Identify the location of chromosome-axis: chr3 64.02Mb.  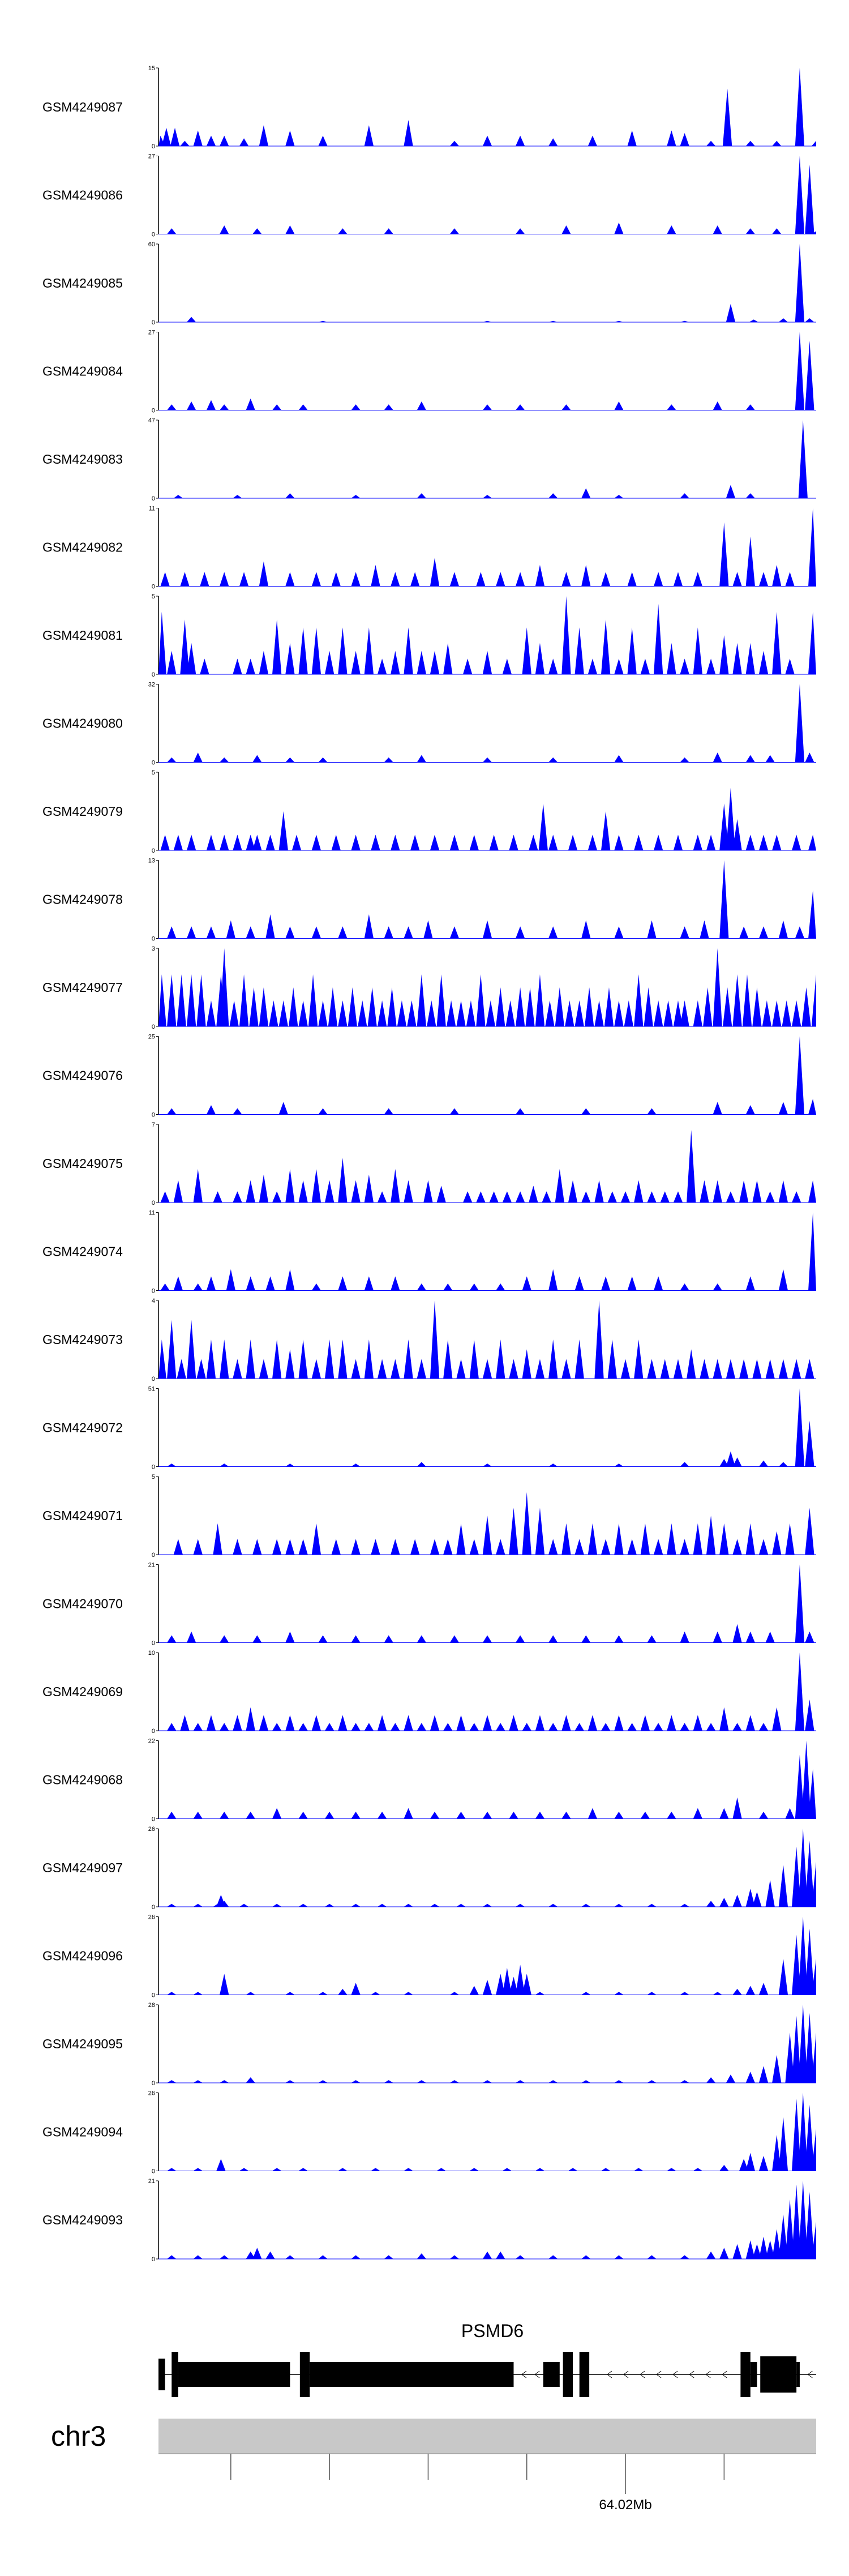
(433, 2466).